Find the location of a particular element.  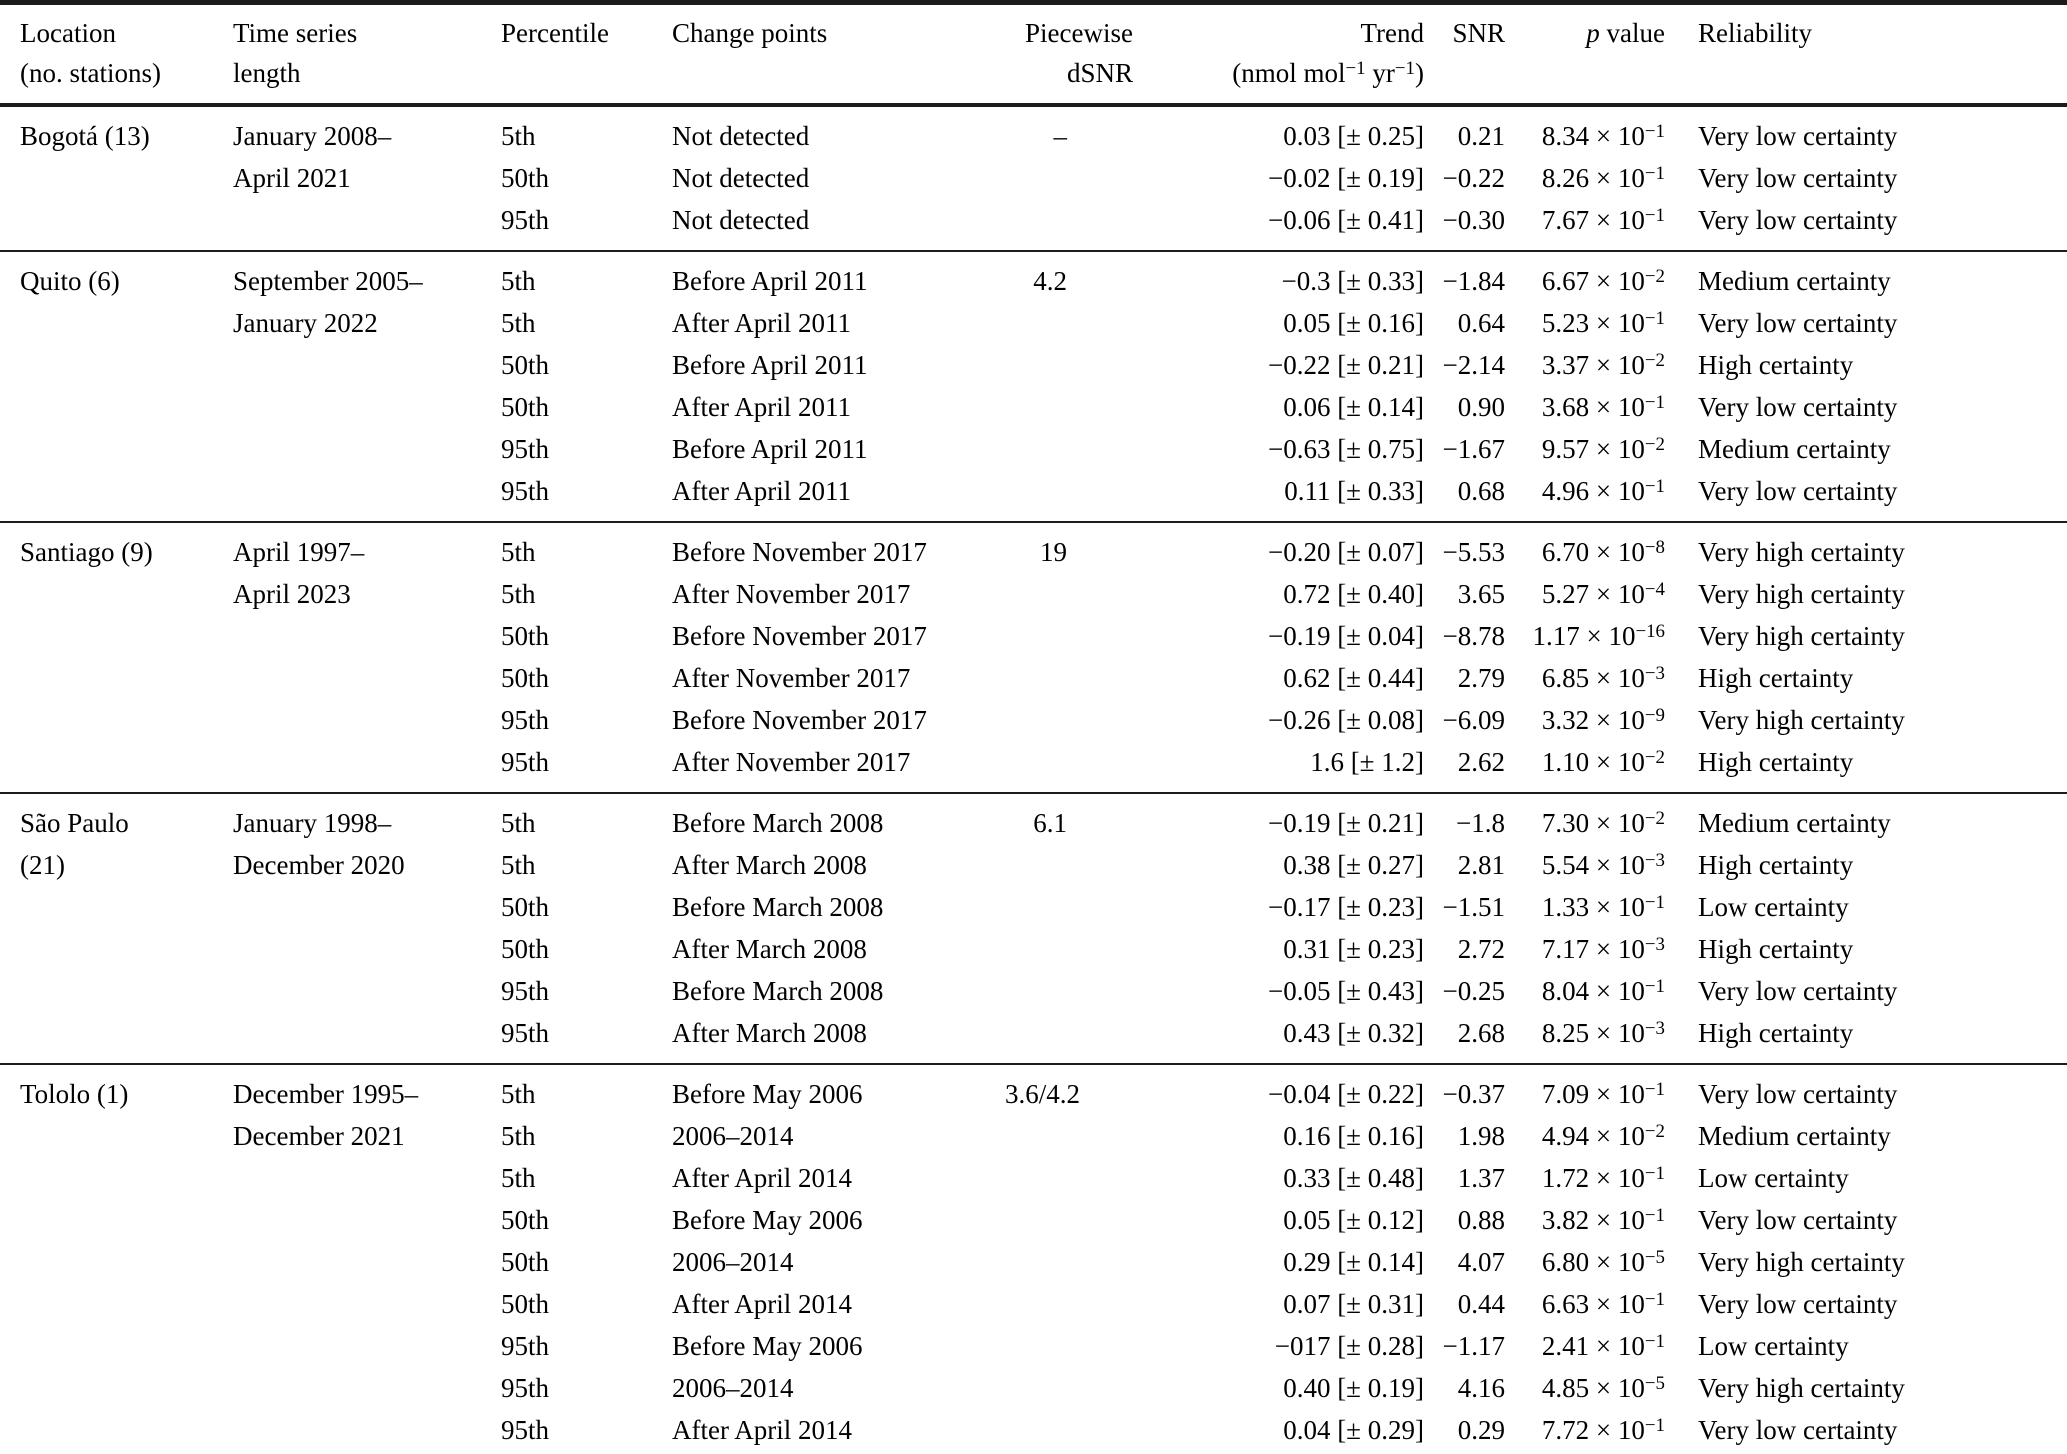

cell-p-value: 1.17 × 10⁻¹⁶ is located at coordinates (1598, 635).